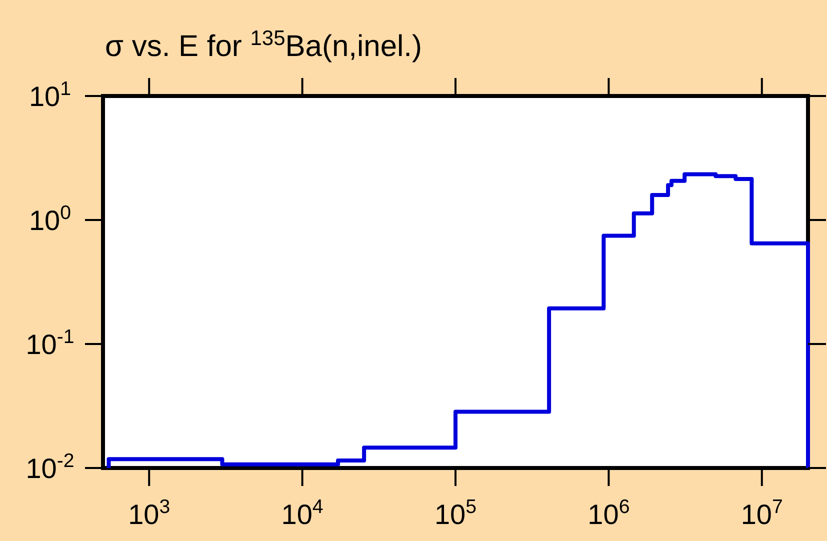 This screenshot has height=541, width=827. Describe the element at coordinates (50, 343) in the screenshot. I see `y-tick-label: 10$^{-1}$` at that location.